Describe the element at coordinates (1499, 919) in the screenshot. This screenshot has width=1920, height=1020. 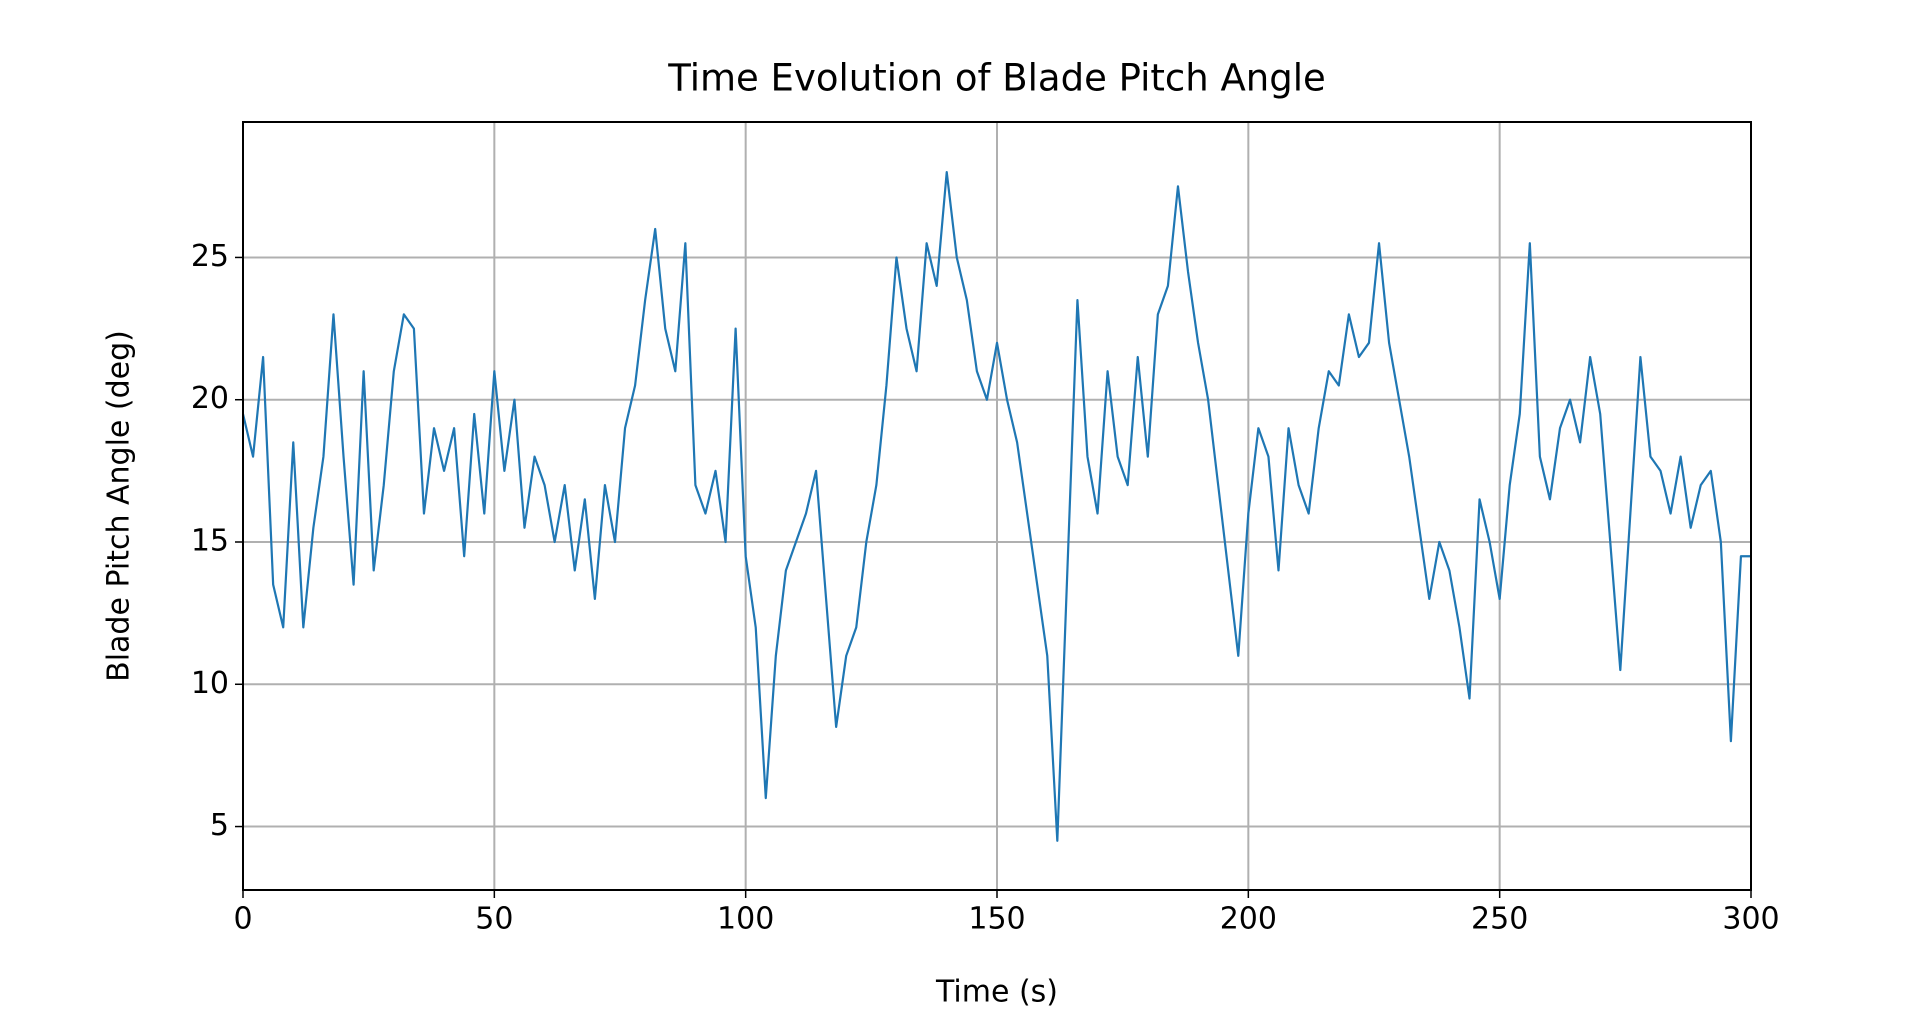
I see `x-tick-label: 250` at that location.